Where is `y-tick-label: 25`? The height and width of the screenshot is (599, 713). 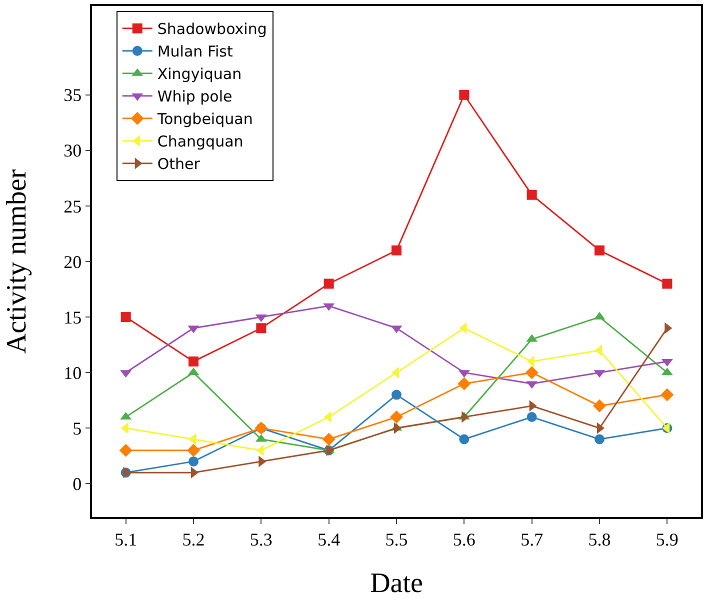
y-tick-label: 25 is located at coordinates (73, 206).